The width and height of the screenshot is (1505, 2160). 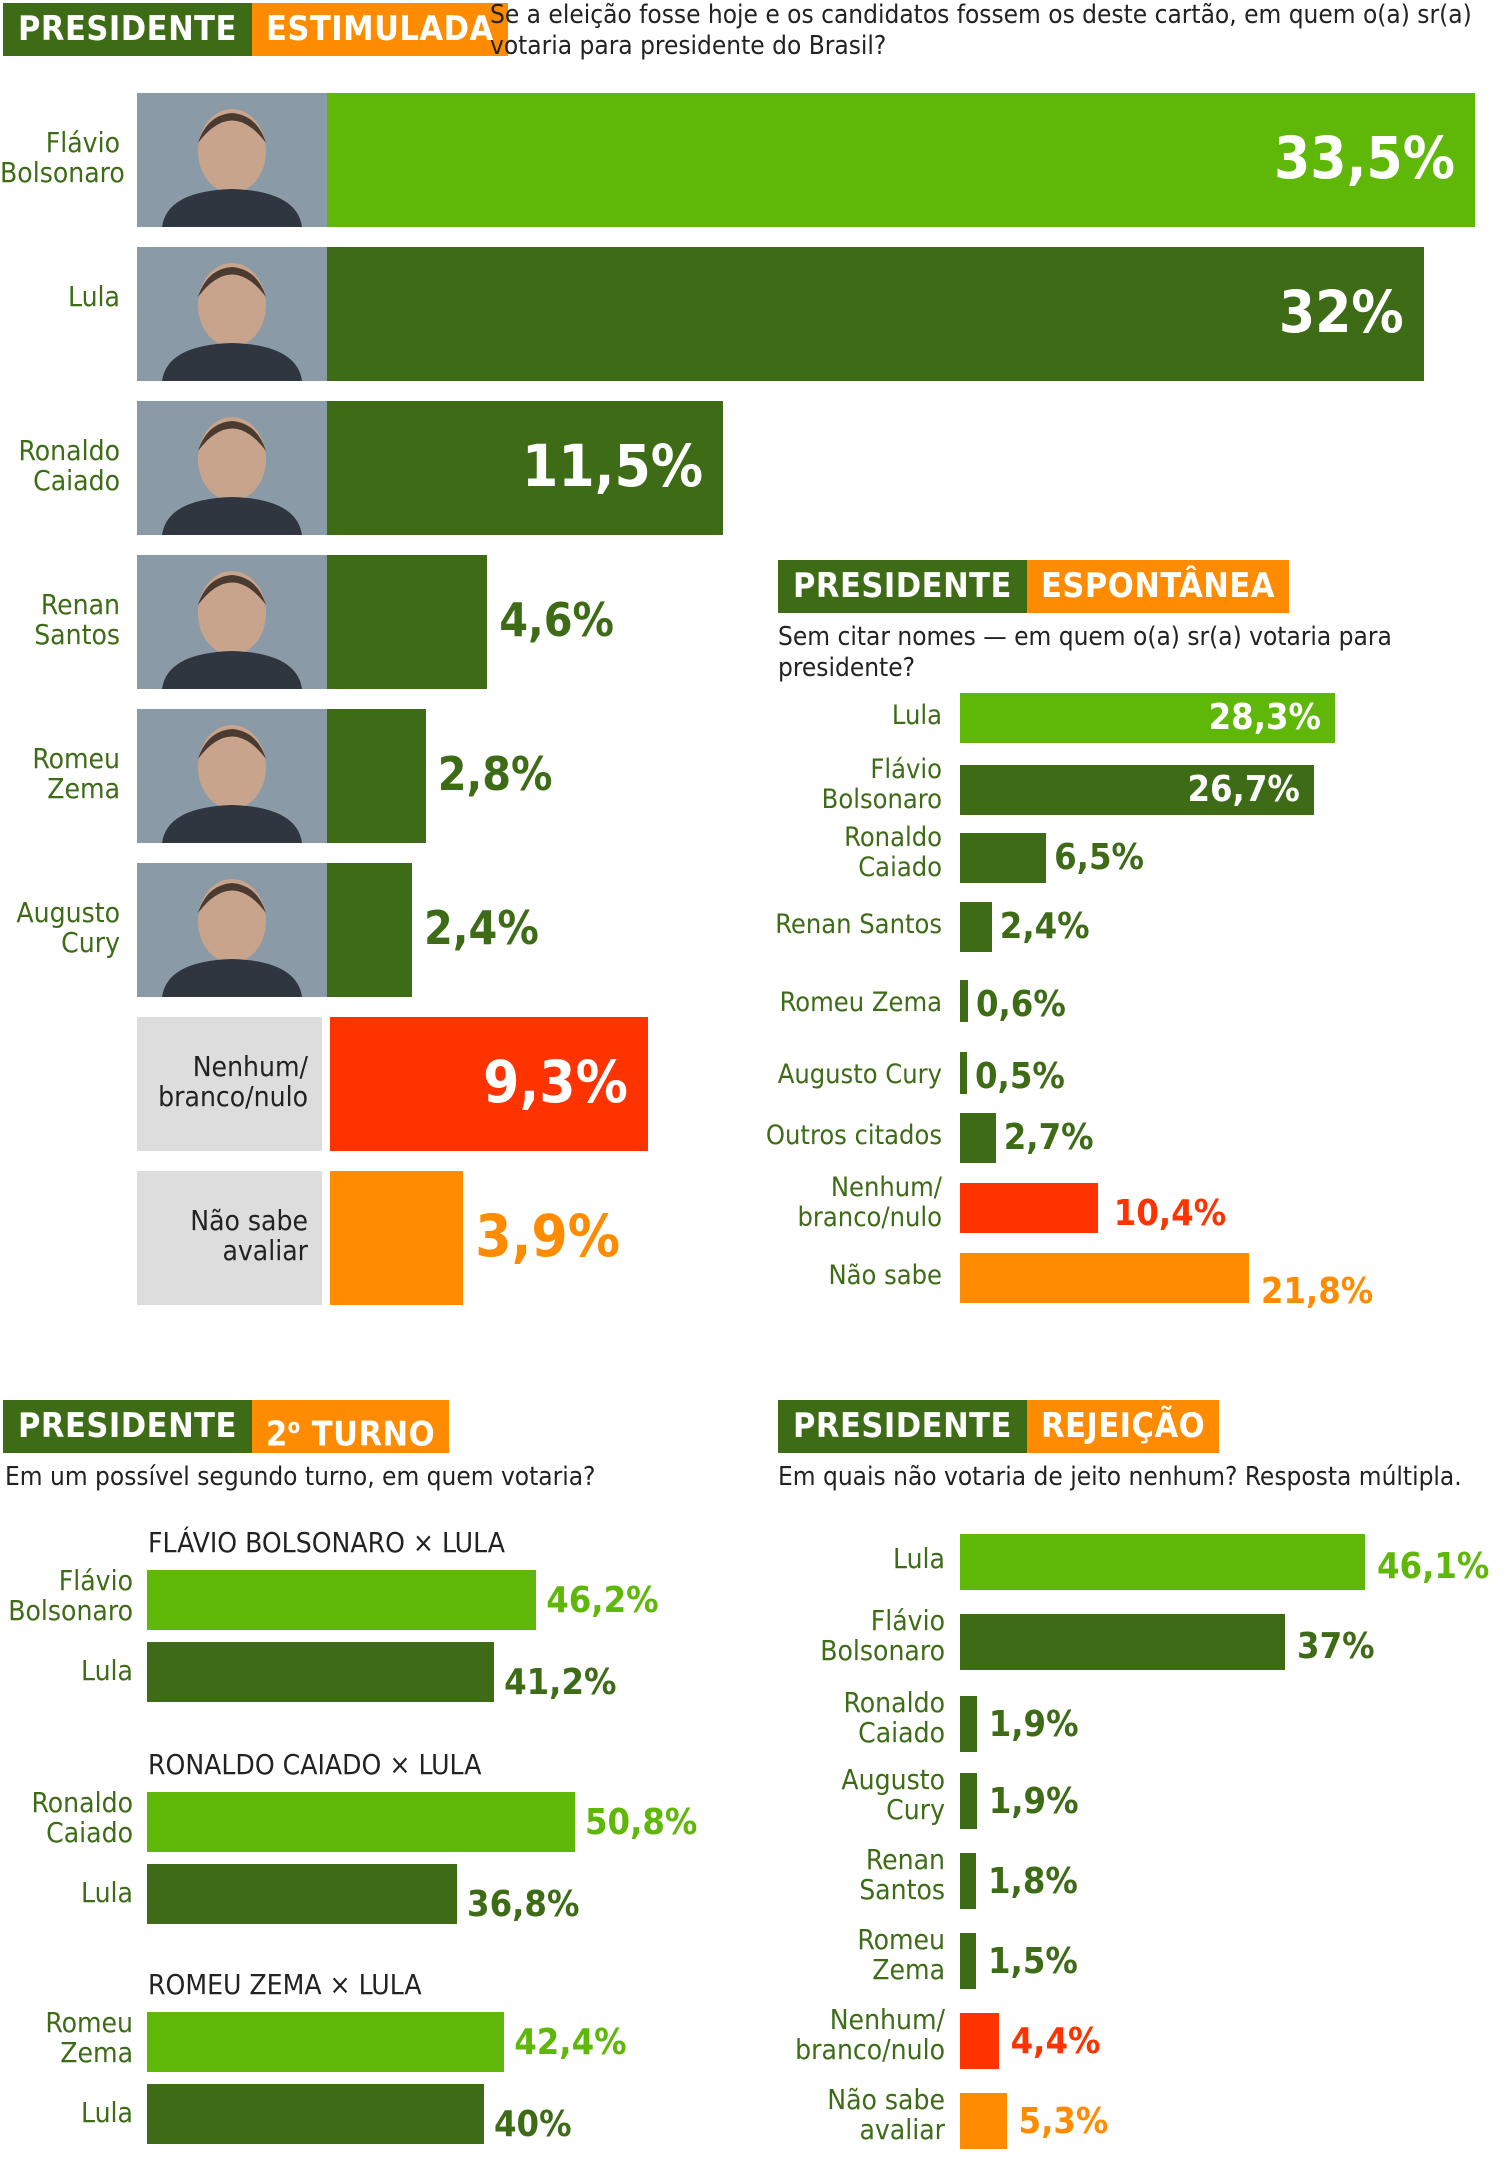 I want to click on value-label: 21,8%, so click(x=1317, y=1291).